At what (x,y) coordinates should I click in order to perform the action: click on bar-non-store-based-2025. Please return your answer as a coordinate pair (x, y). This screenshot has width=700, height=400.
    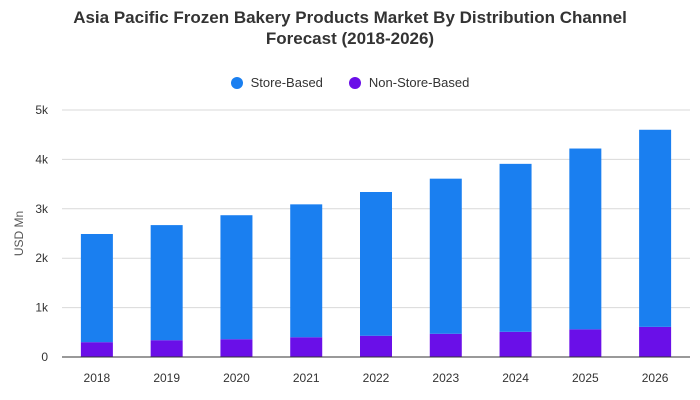
    Looking at the image, I should click on (585, 343).